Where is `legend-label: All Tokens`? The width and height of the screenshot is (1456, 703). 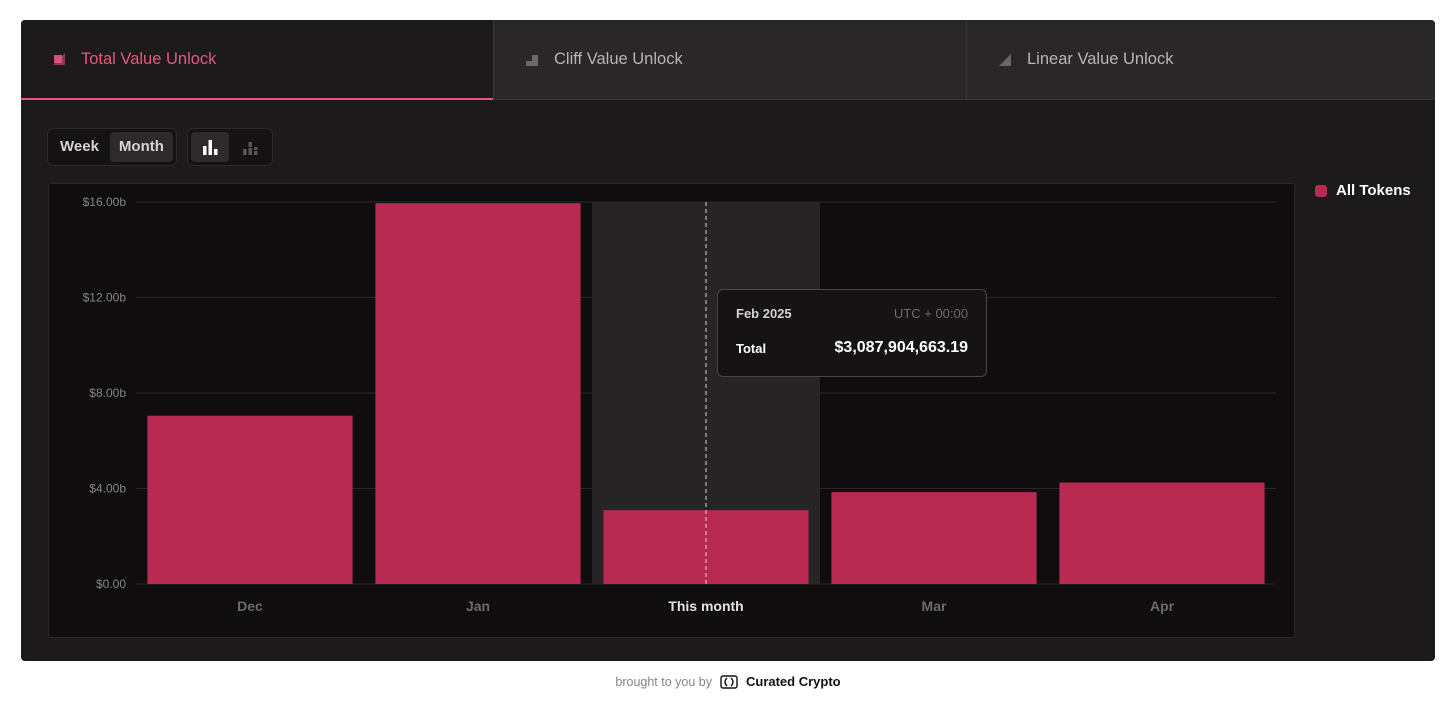
legend-label: All Tokens is located at coordinates (1373, 190).